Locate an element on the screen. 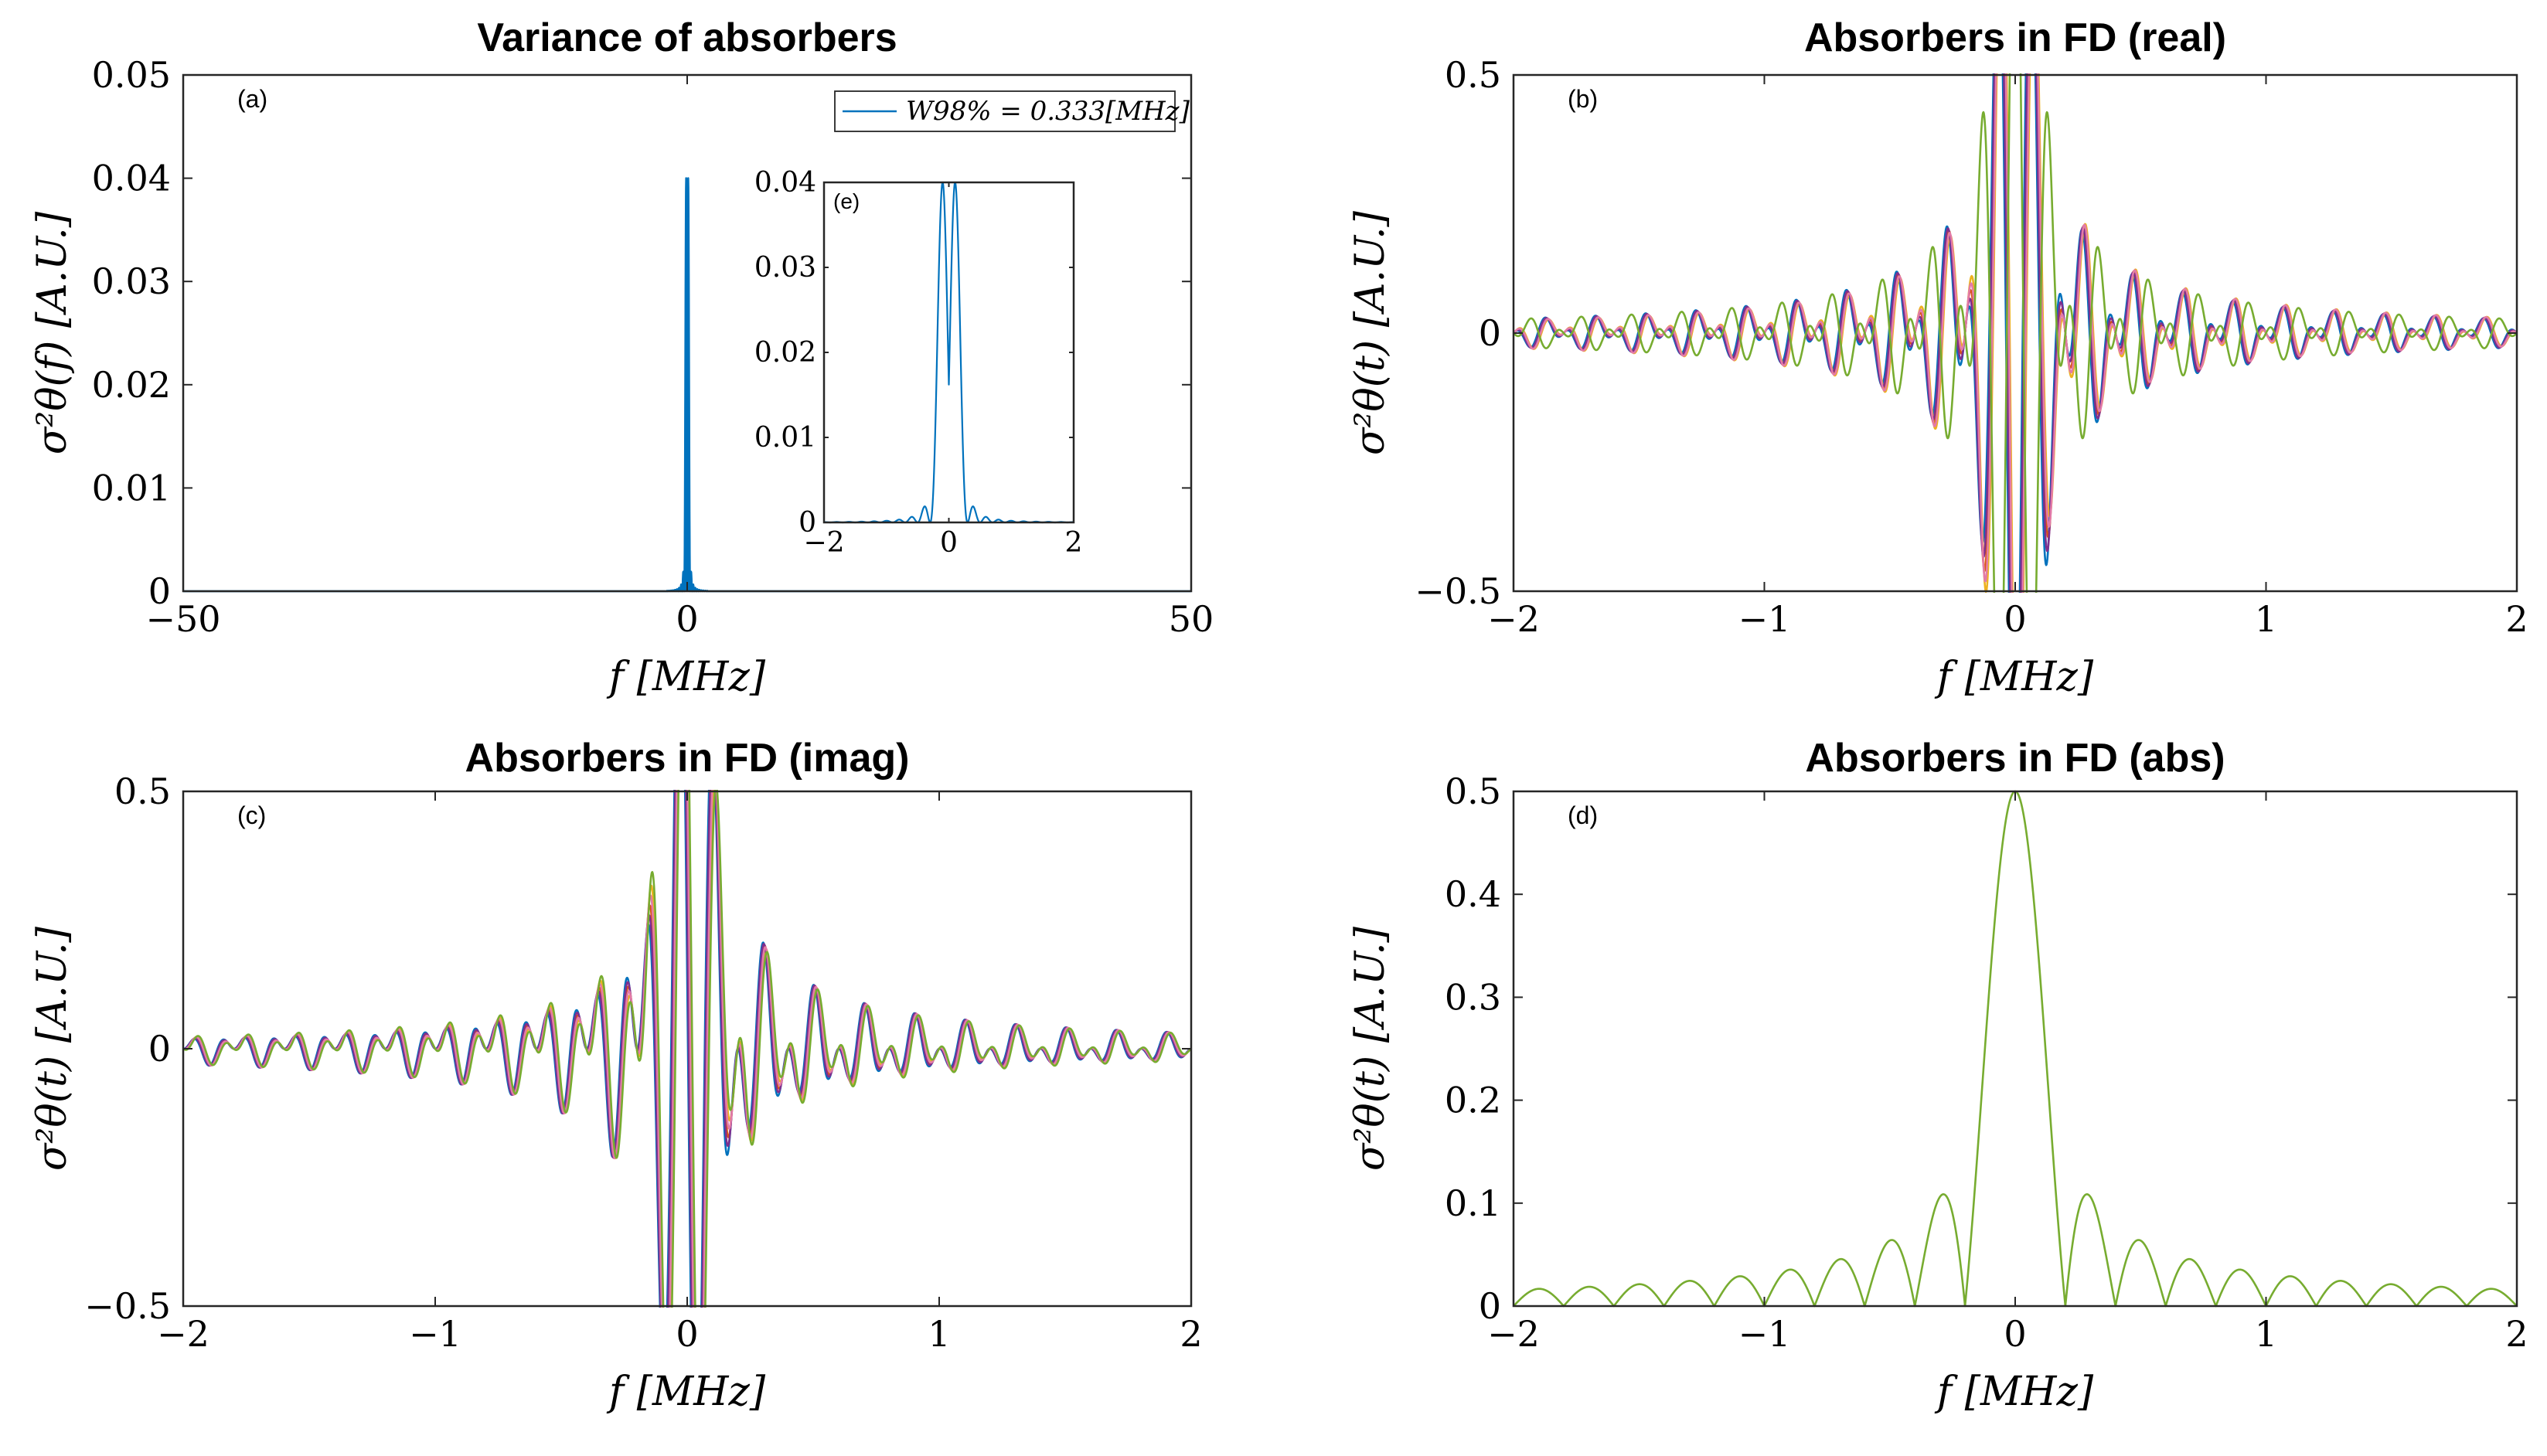 The image size is (2547, 1456). chart-title: Absorbers in FD (abs) is located at coordinates (2015, 759).